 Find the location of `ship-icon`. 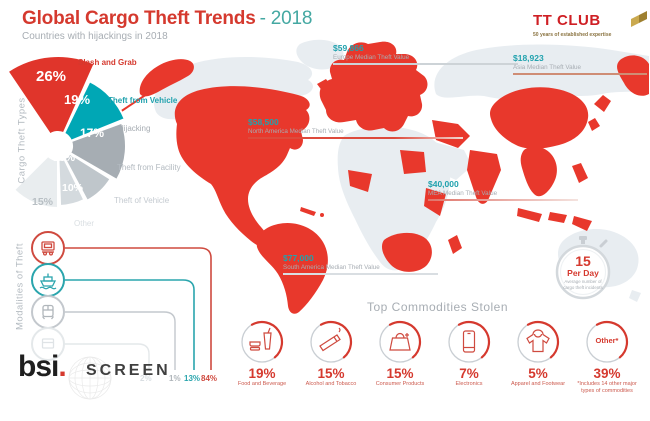

ship-icon is located at coordinates (48, 281).